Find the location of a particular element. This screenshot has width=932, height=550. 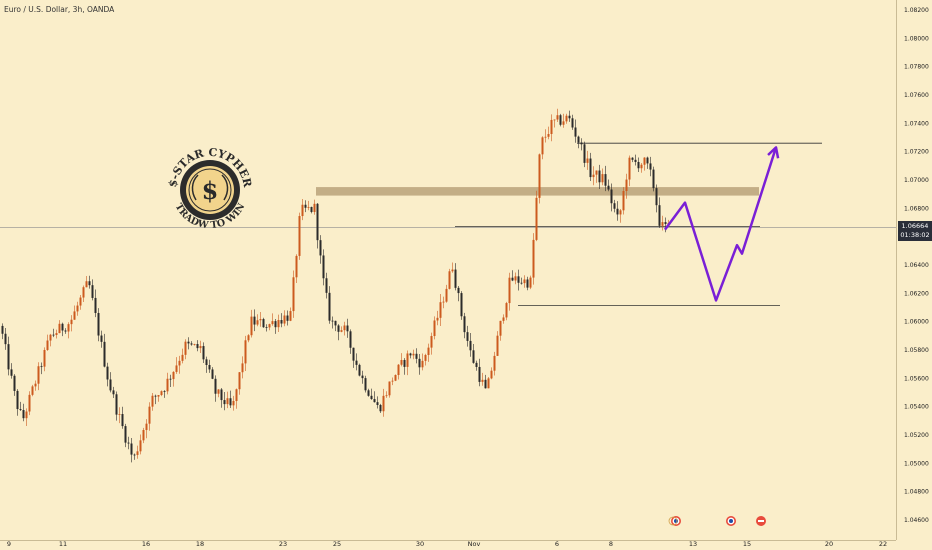

event-icons is located at coordinates (717, 521).